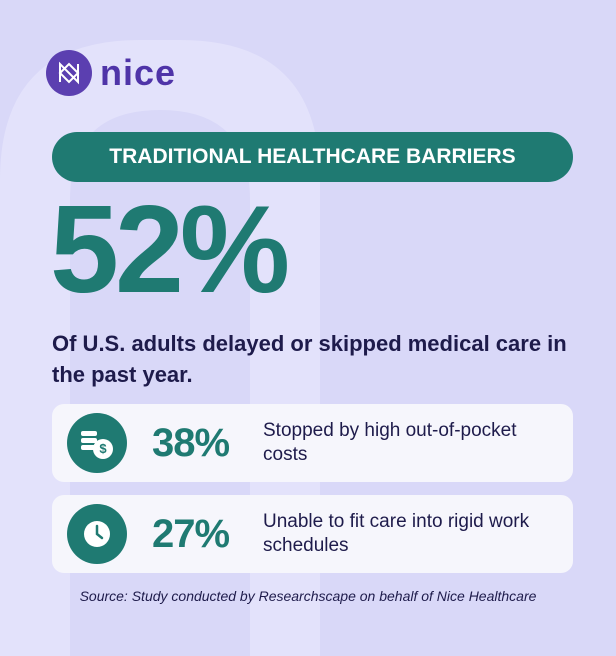  I want to click on clock-icon, so click(97, 534).